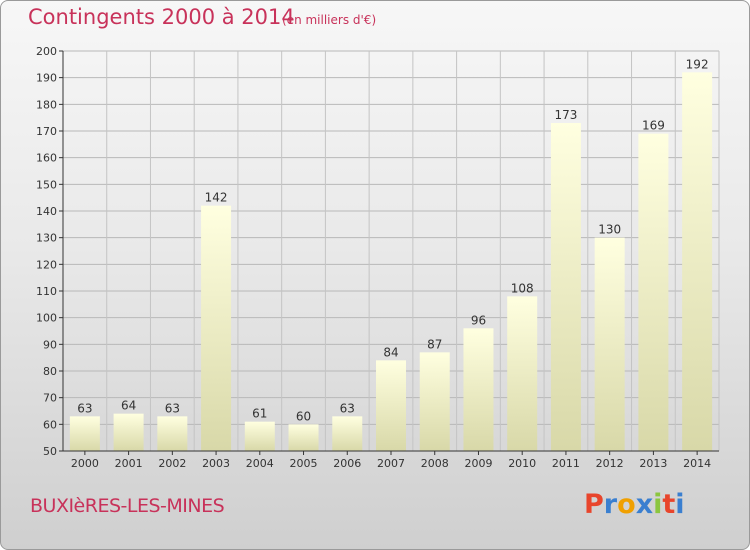 This screenshot has width=750, height=550. Describe the element at coordinates (128, 406) in the screenshot. I see `data-label: 64` at that location.